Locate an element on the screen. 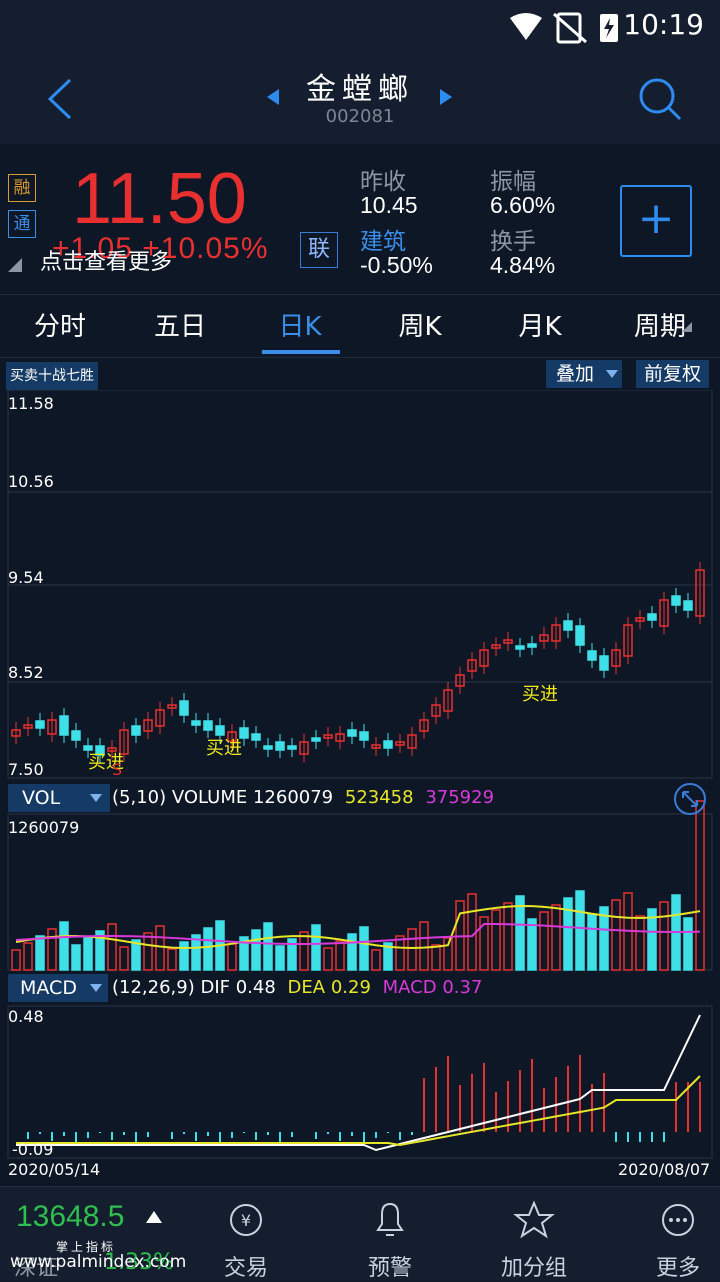  tab-intraday: 分时 is located at coordinates (59, 327).